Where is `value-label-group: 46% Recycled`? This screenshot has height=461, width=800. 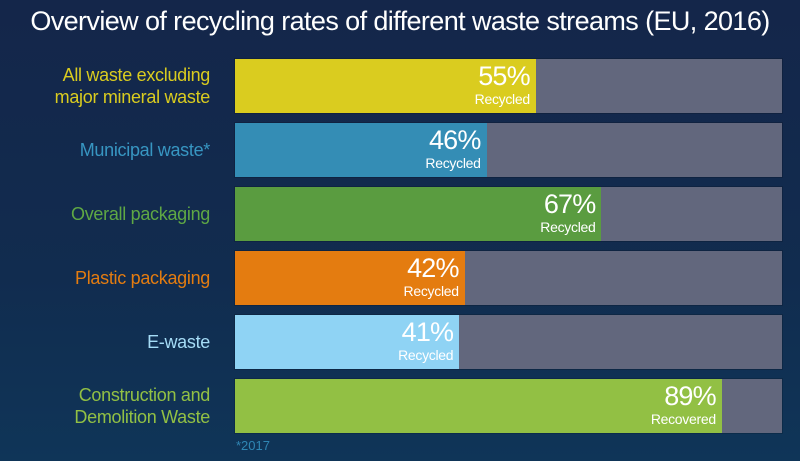
value-label-group: 46% Recycled is located at coordinates (453, 148).